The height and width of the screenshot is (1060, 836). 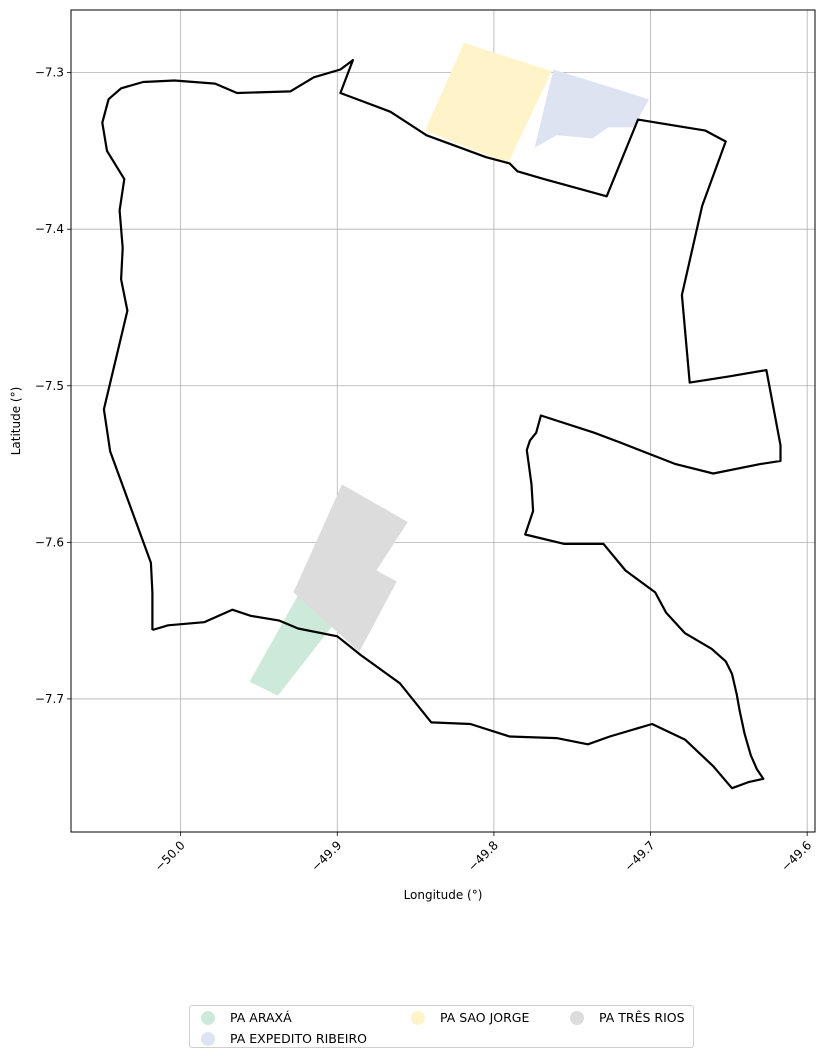 I want to click on x-tick-label: −50.0, so click(x=170, y=856).